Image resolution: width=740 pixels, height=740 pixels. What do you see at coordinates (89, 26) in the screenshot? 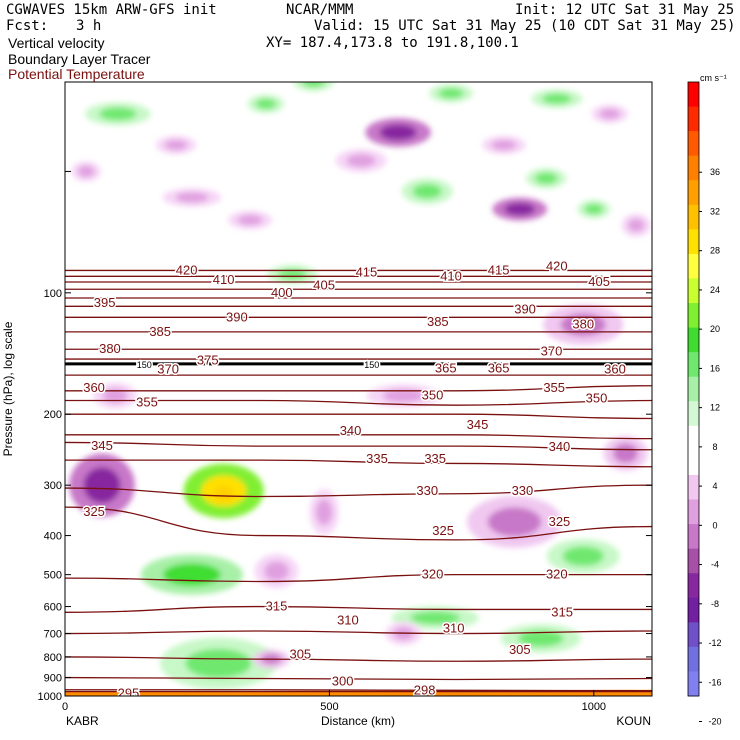
I see `forecast-hours: 3 h` at bounding box center [89, 26].